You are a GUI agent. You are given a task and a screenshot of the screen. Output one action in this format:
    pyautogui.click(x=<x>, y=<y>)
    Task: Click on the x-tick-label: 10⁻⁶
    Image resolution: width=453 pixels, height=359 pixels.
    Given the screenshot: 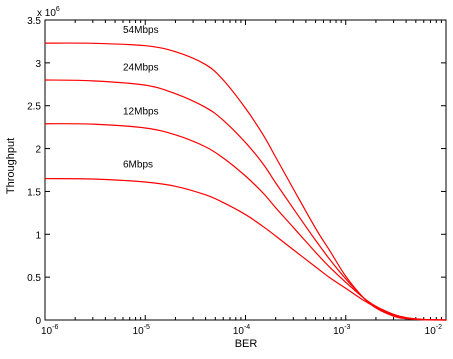 What is the action you would take?
    pyautogui.click(x=49, y=330)
    